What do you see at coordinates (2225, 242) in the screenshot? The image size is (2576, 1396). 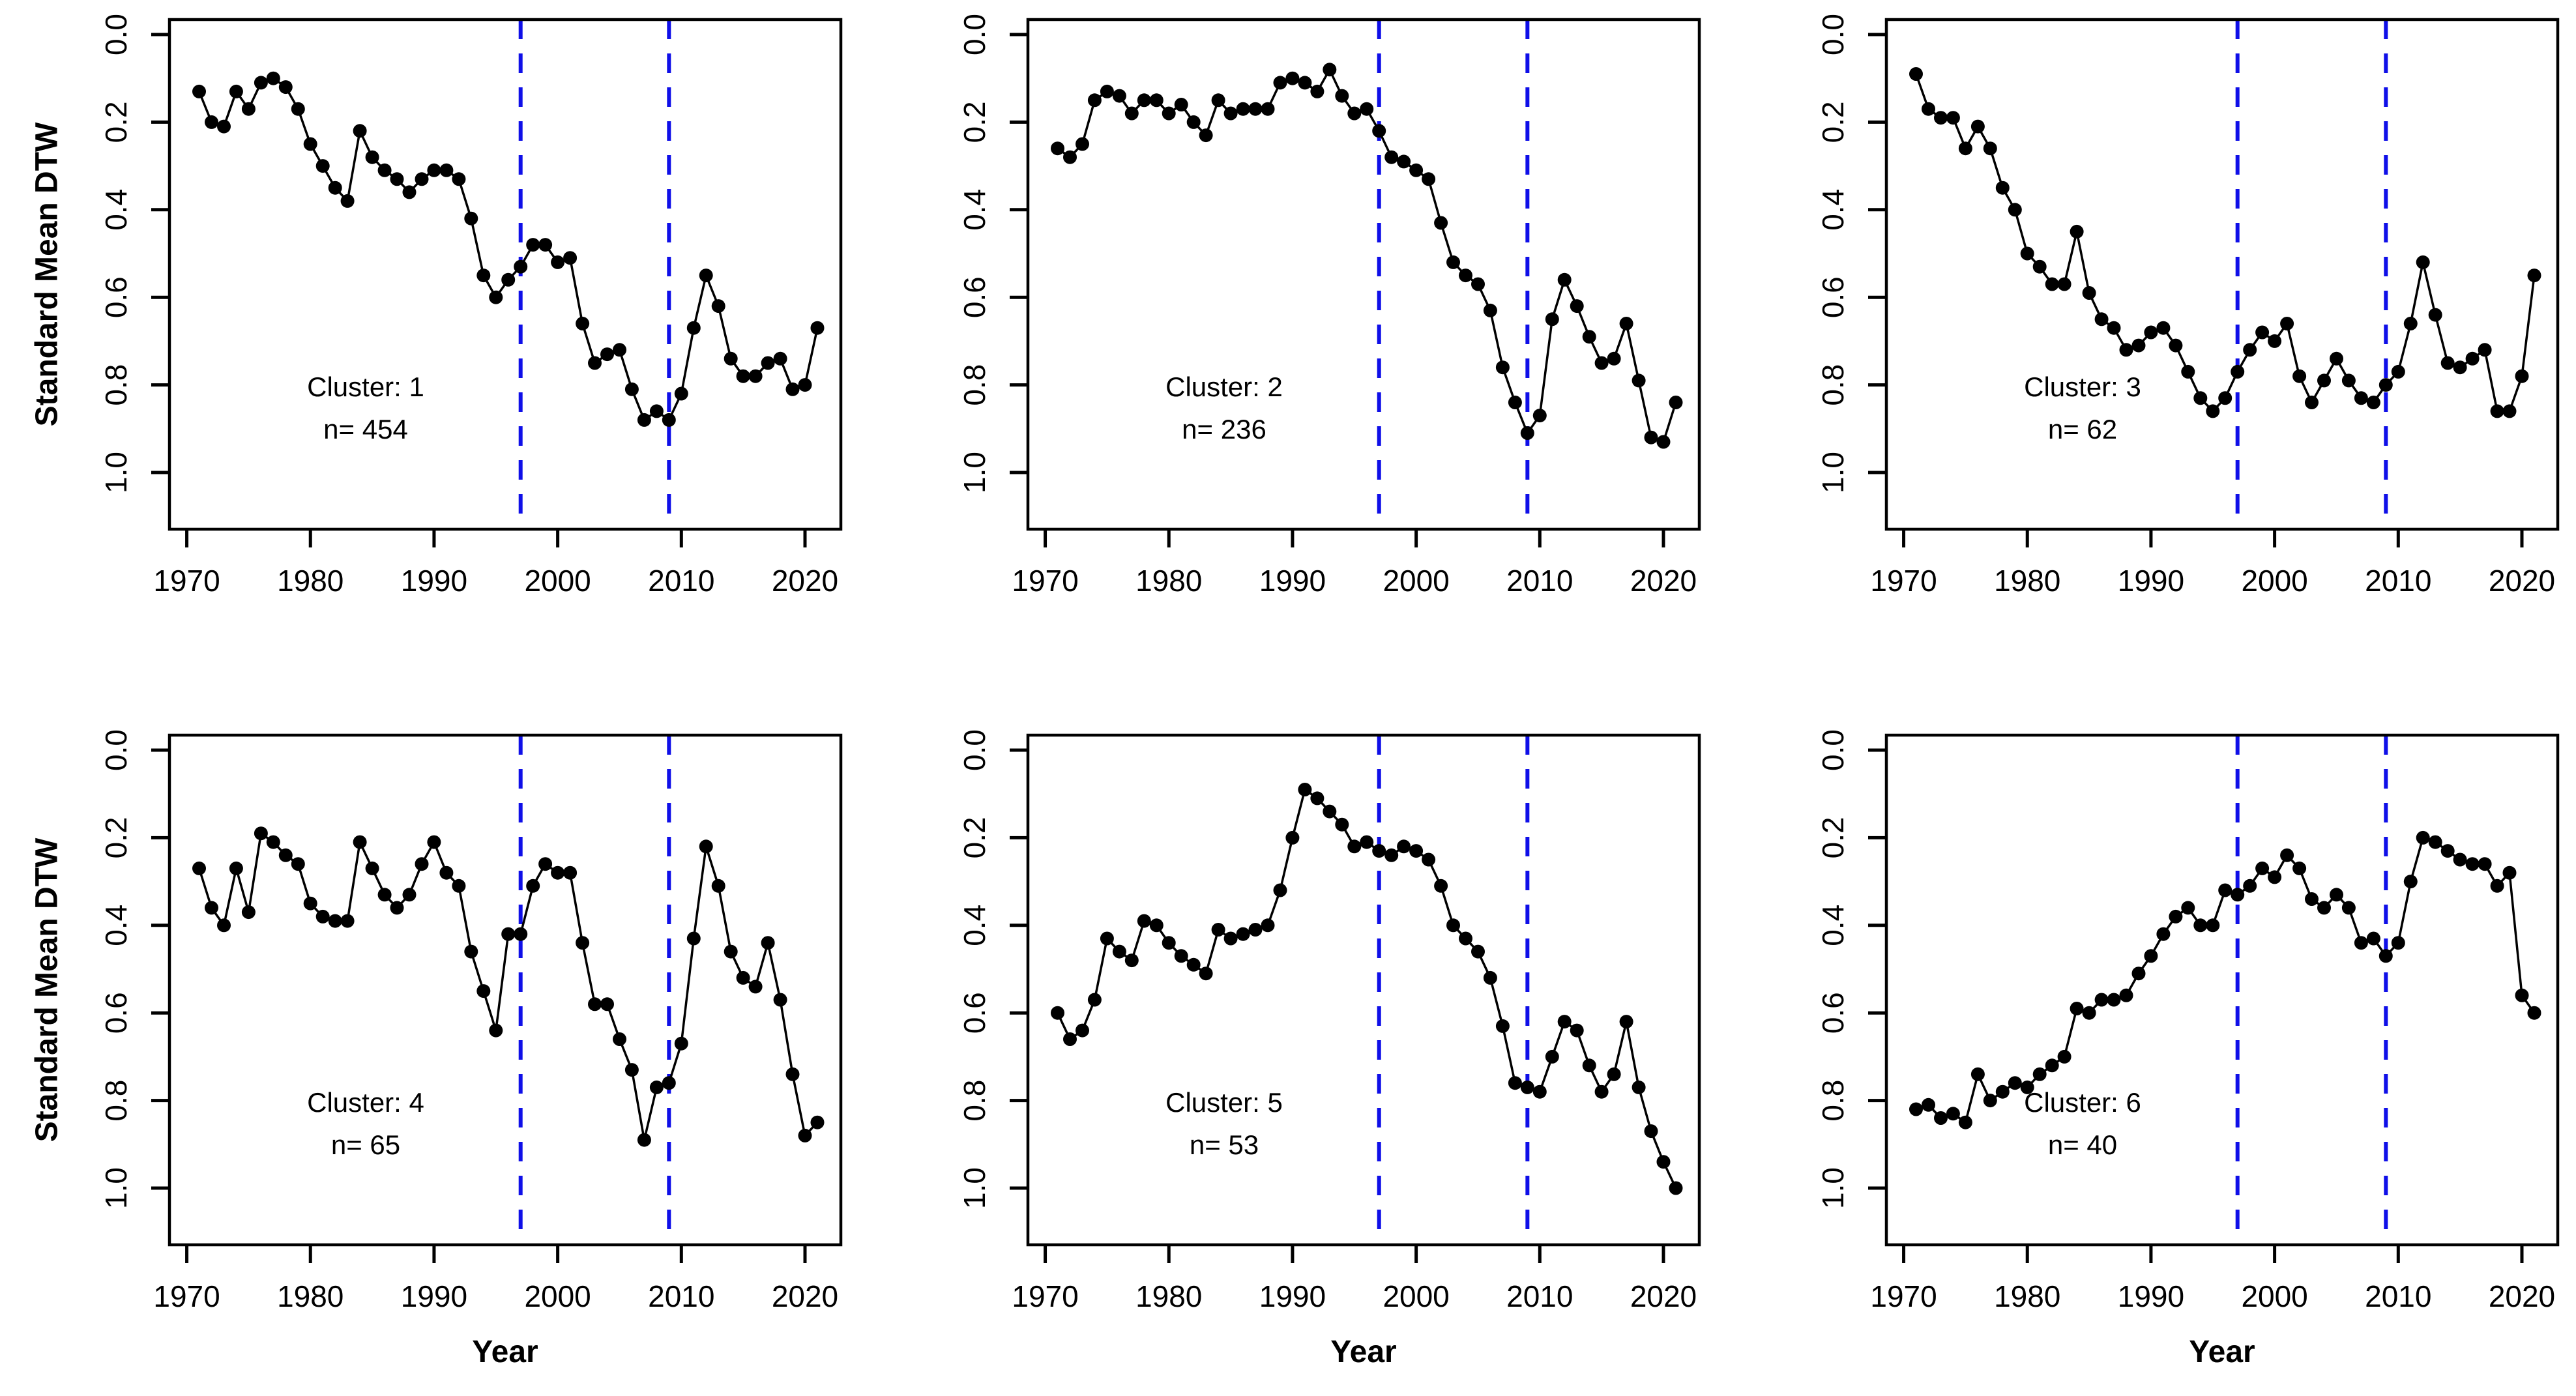 I see `data-points` at bounding box center [2225, 242].